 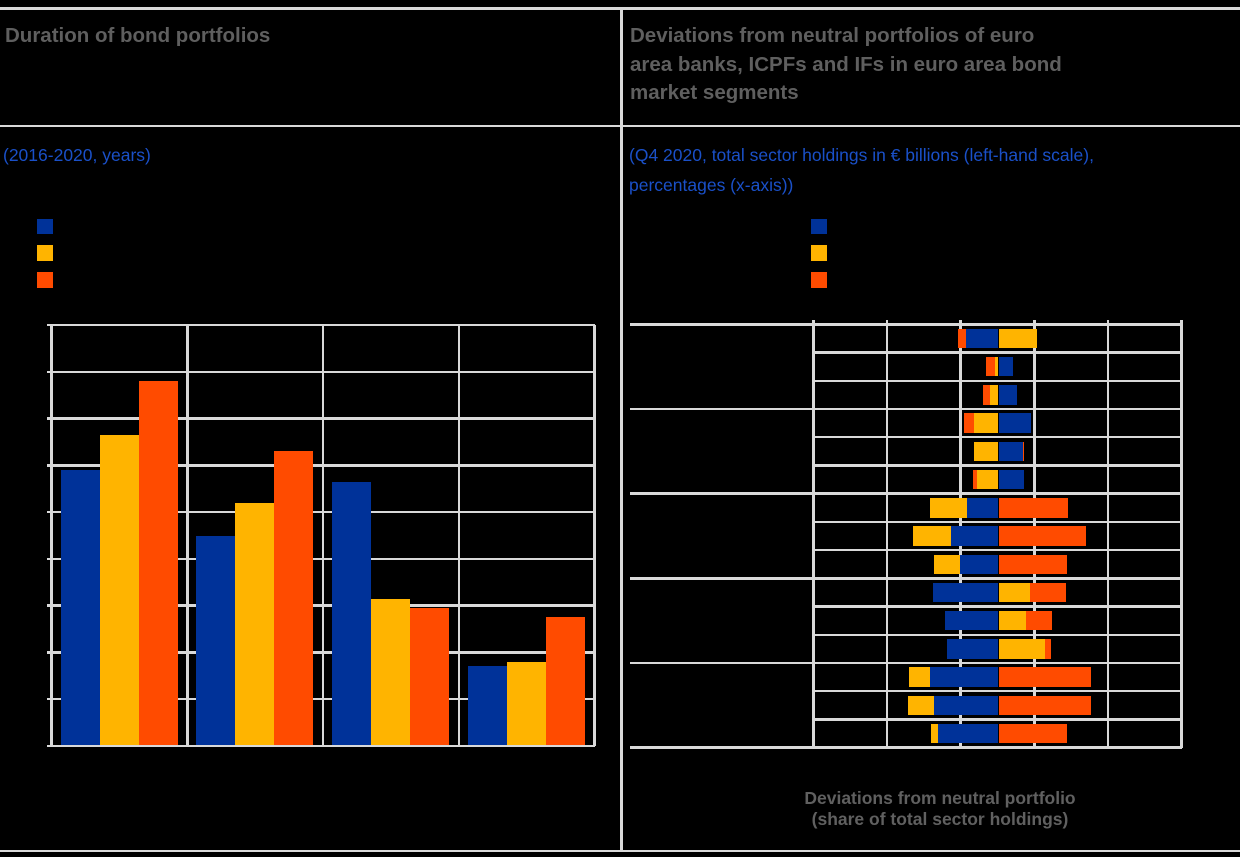 I want to click on right-panel-title-line3: market segments, so click(x=714, y=92).